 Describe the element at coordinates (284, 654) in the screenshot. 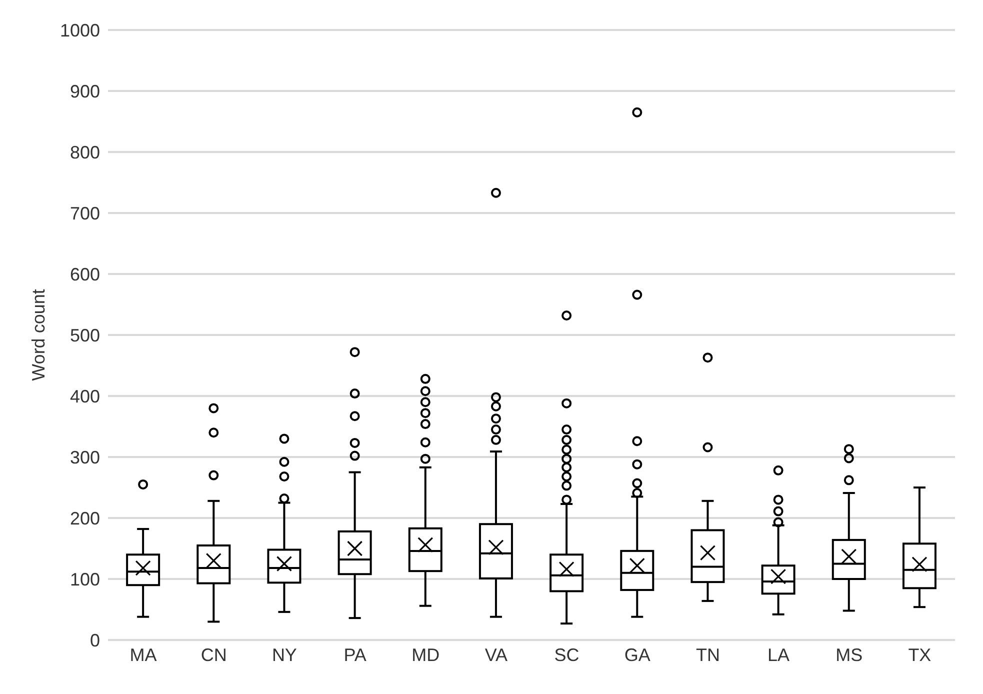

I see `x-tick-label: NY` at that location.